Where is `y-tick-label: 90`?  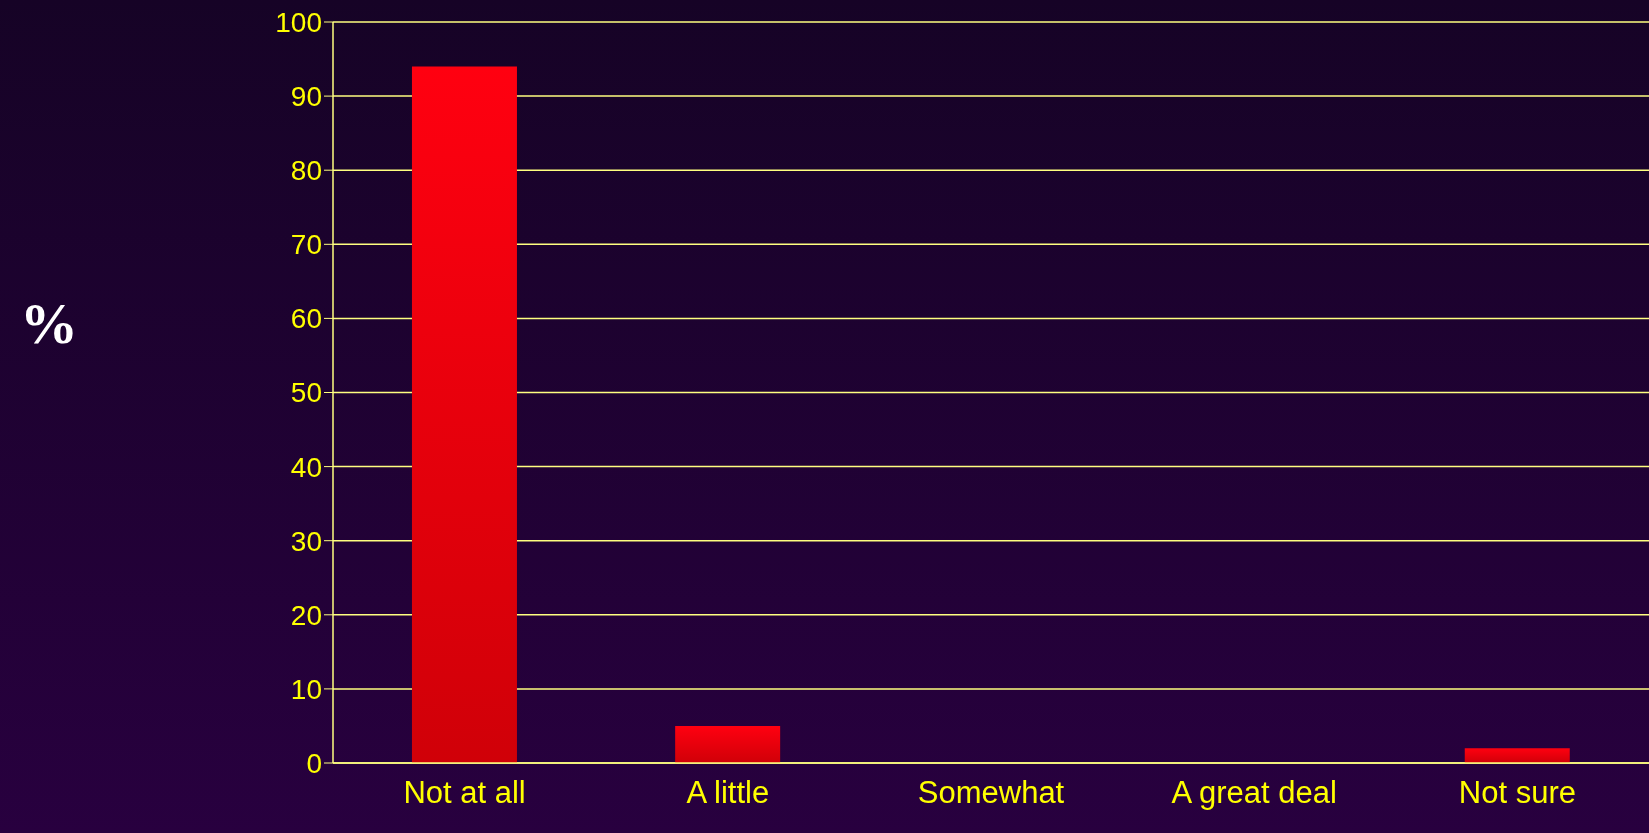
y-tick-label: 90 is located at coordinates (306, 97).